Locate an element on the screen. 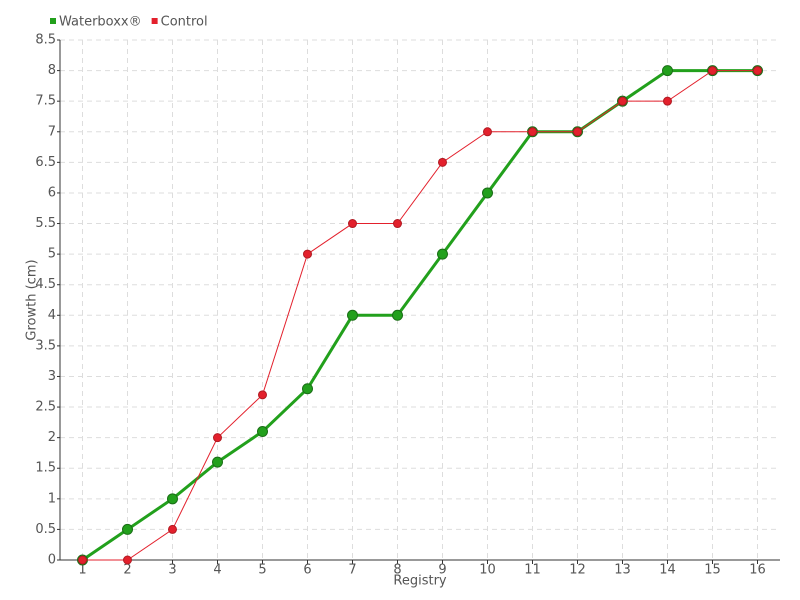 This screenshot has height=600, width=800. y-tick-label: 1.5 is located at coordinates (45, 468).